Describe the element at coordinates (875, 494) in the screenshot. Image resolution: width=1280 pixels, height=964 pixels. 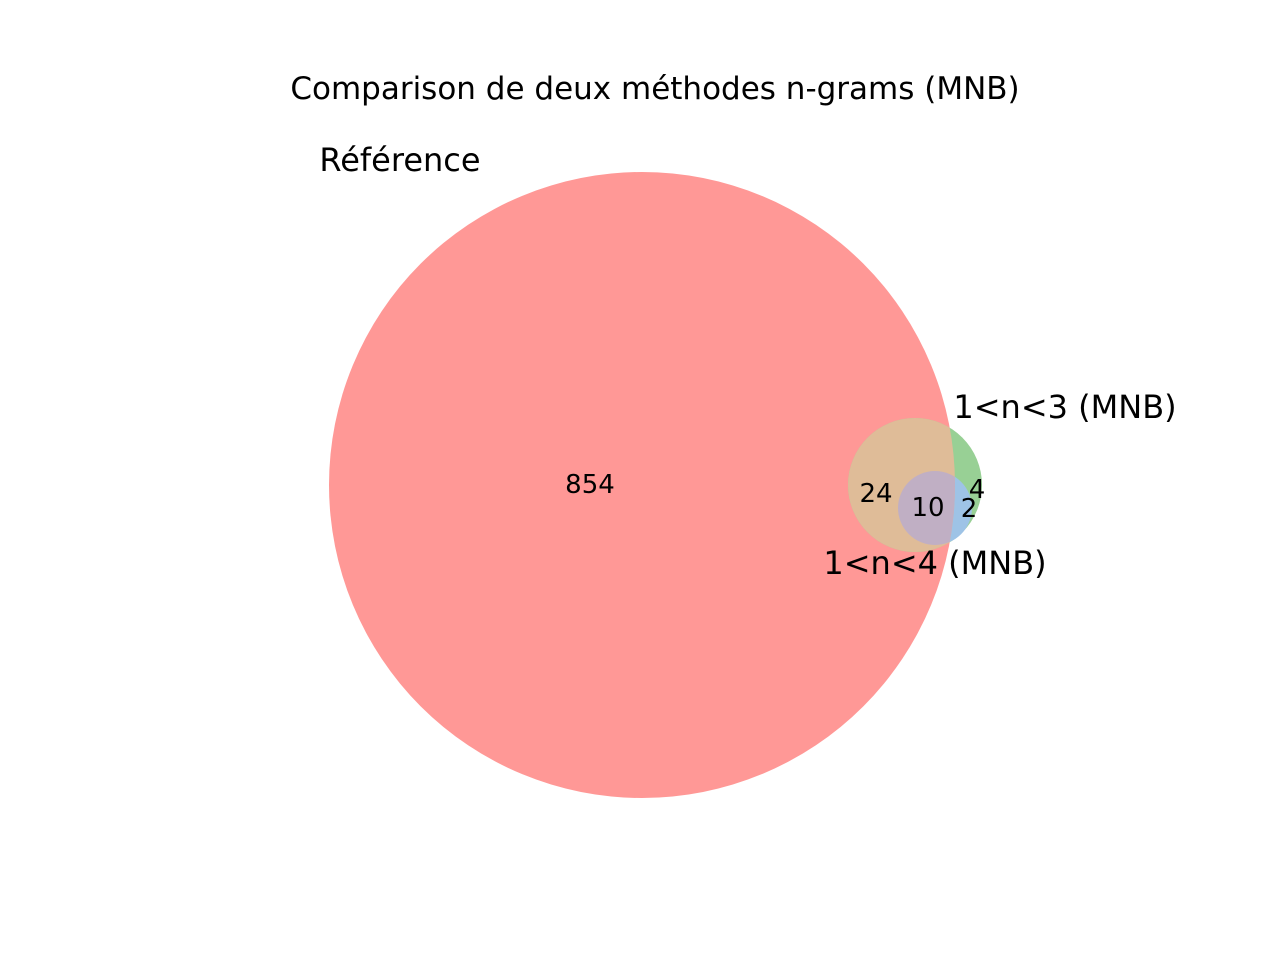
I see `region-value-reference-1n3: 24` at that location.